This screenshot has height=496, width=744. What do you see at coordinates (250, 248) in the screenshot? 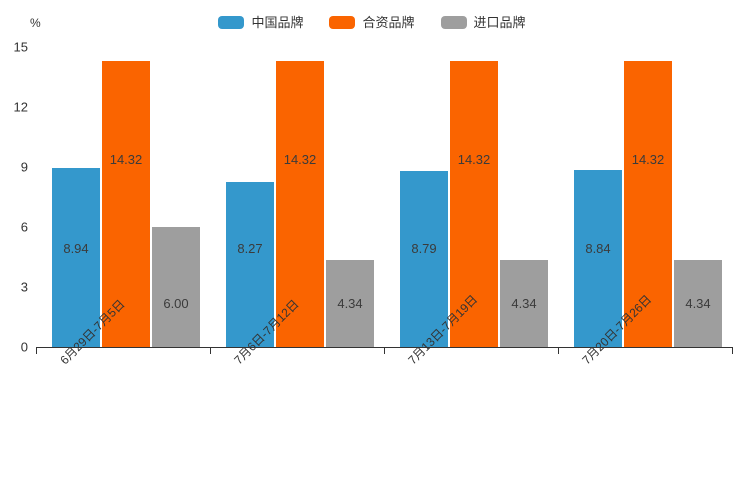
I see `bar-value-label: 8.27` at bounding box center [250, 248].